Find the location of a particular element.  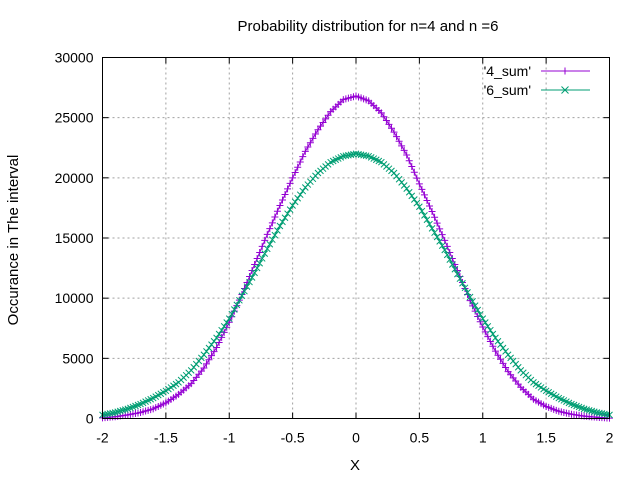

legend: '4_sum' '6_sum' is located at coordinates (537, 80).